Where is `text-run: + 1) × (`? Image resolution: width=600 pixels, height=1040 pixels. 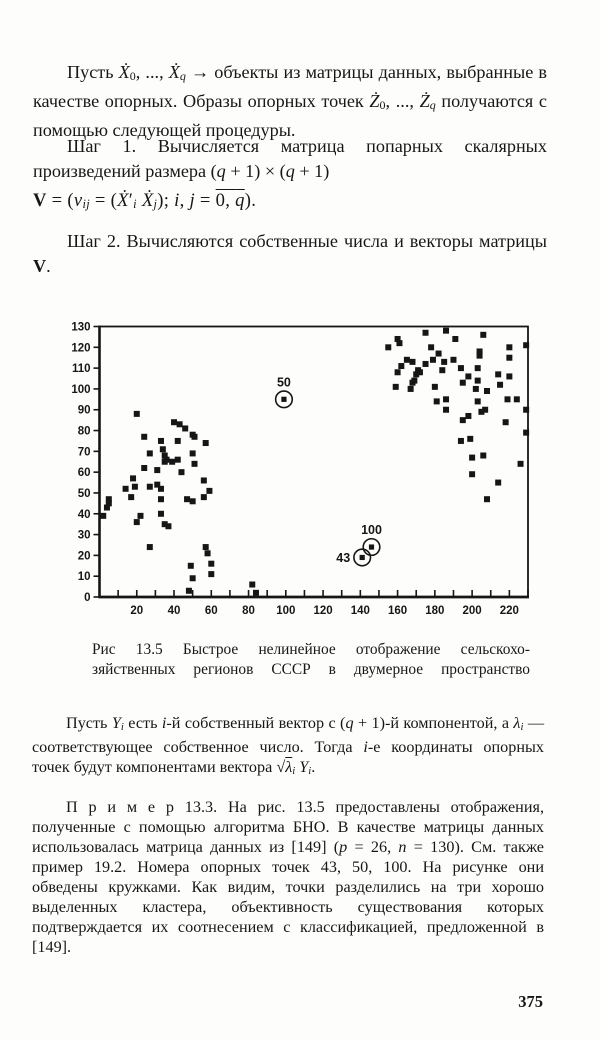
text-run: + 1) × ( is located at coordinates (255, 170).